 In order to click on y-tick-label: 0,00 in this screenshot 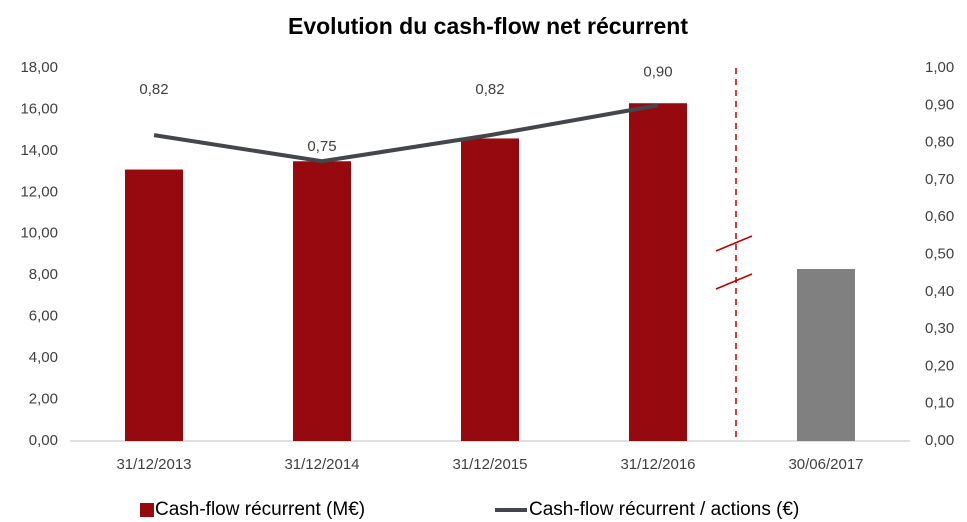, I will do `click(43, 440)`.